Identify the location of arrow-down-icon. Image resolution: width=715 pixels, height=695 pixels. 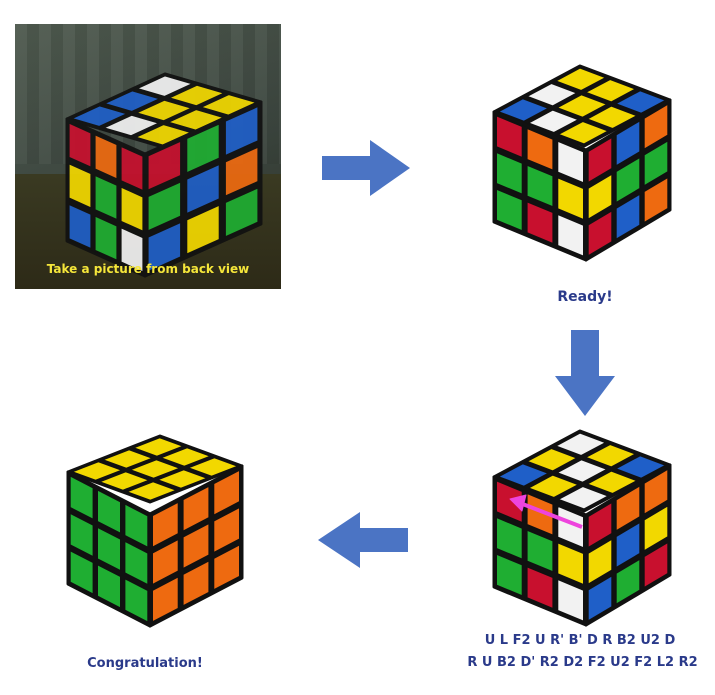
(585, 373).